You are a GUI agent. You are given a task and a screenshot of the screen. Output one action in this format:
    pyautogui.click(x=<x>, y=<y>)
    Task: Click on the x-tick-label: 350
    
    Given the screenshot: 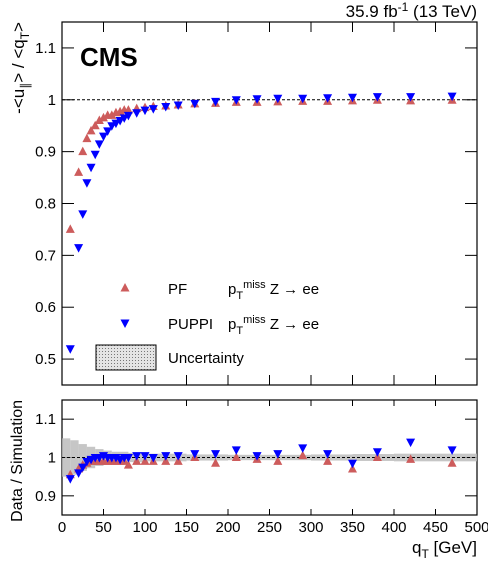 What is the action you would take?
    pyautogui.click(x=352, y=527)
    